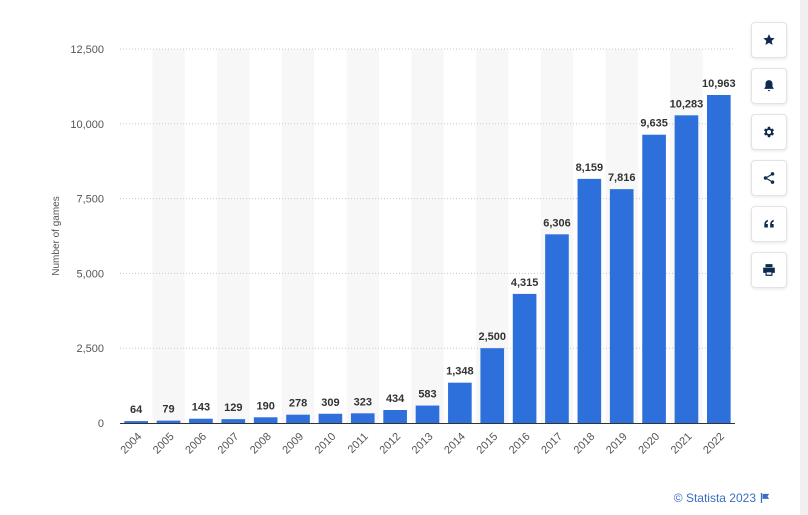  What do you see at coordinates (132, 444) in the screenshot?
I see `x-tick-label: 2004` at bounding box center [132, 444].